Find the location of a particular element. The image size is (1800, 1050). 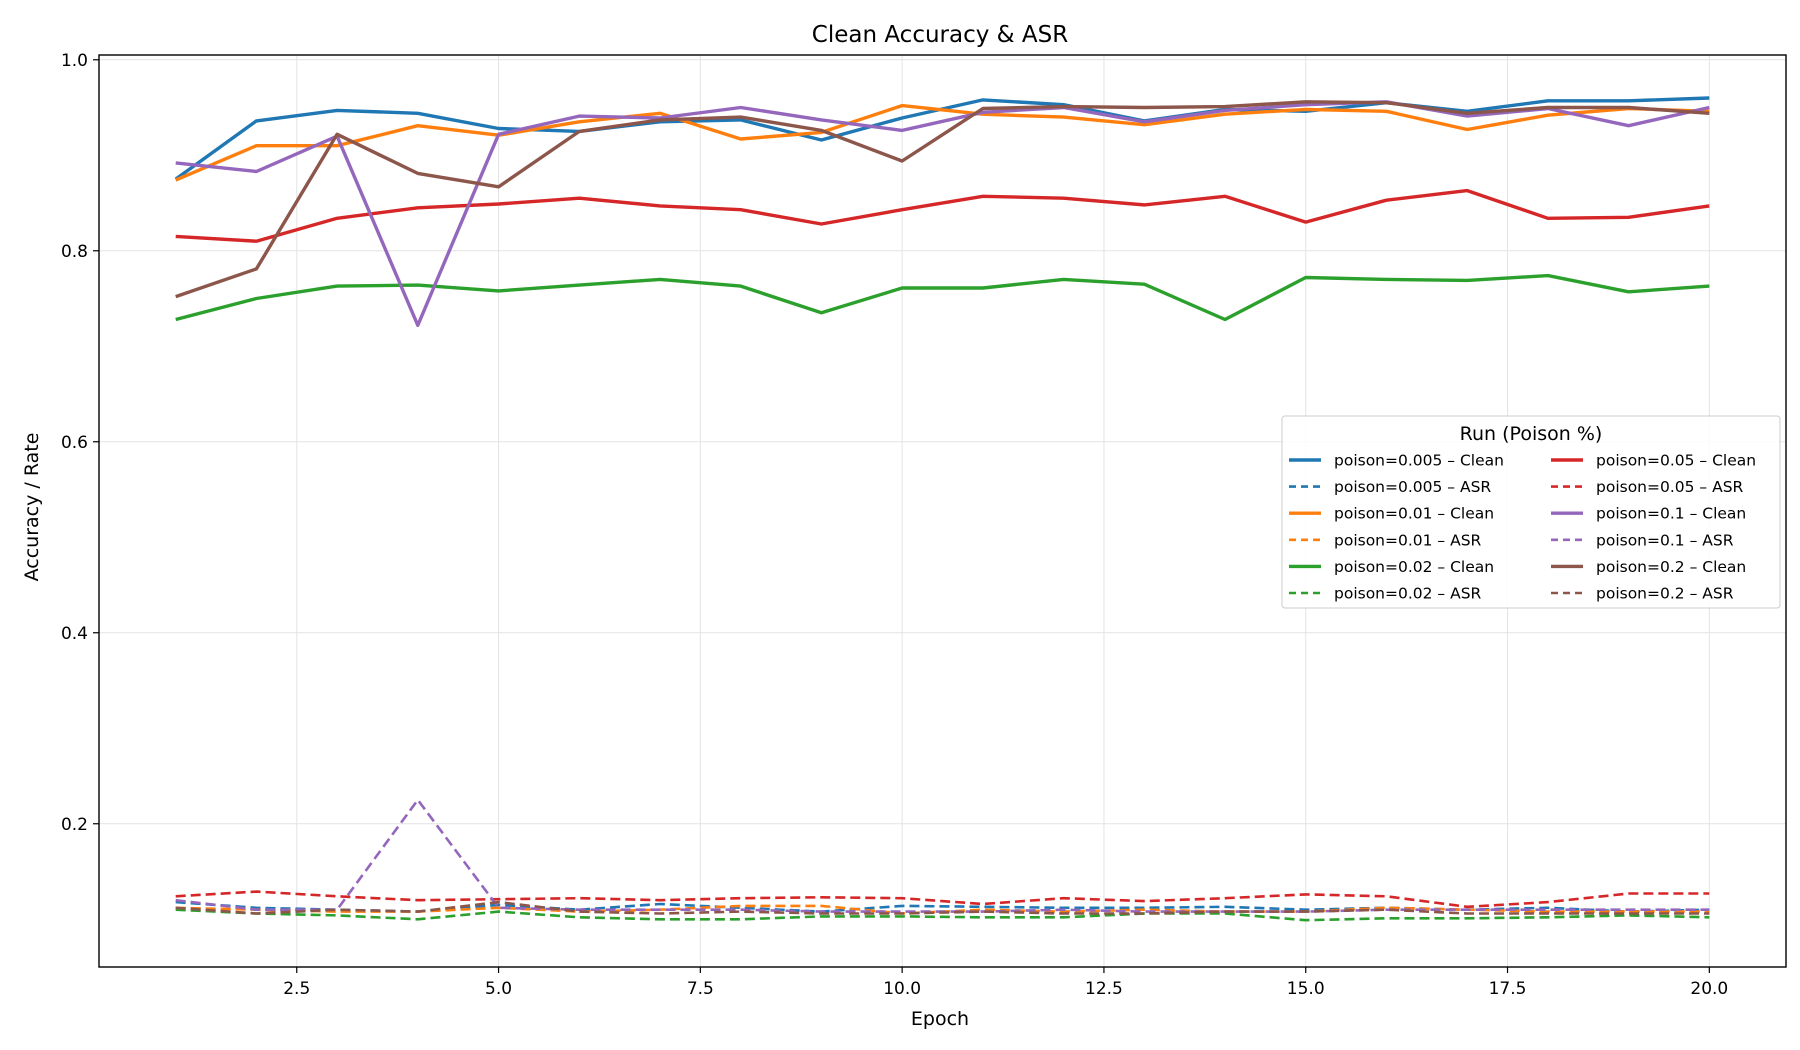

legend-title: Run (Poison %) is located at coordinates (1531, 434).